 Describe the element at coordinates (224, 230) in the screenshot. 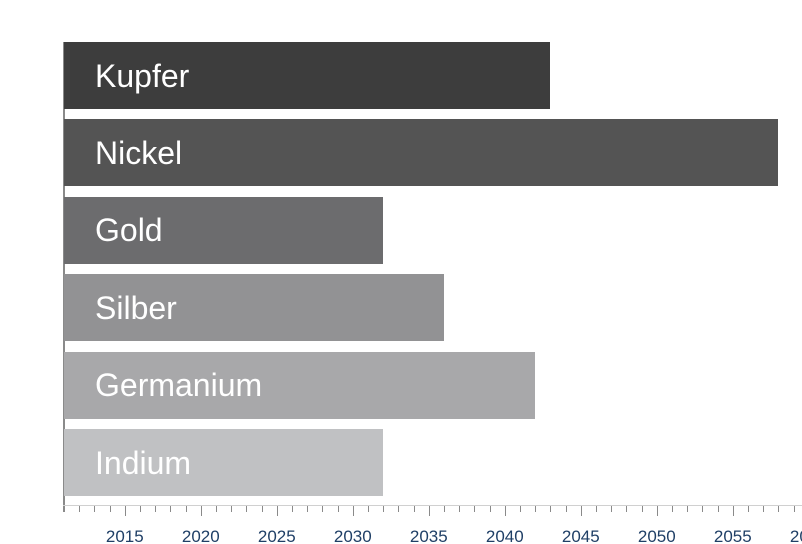

I see `bar-gold: Gold` at that location.